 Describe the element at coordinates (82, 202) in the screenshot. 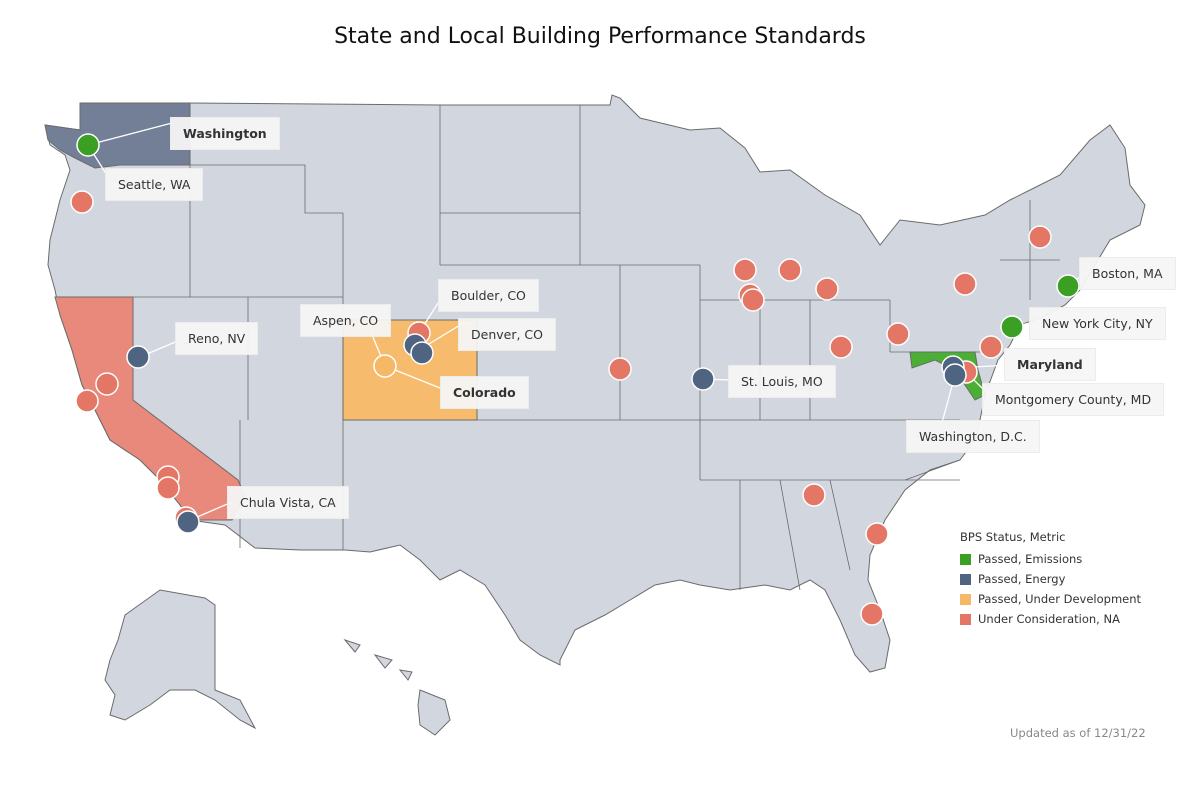

I see `marker-seattle` at that location.